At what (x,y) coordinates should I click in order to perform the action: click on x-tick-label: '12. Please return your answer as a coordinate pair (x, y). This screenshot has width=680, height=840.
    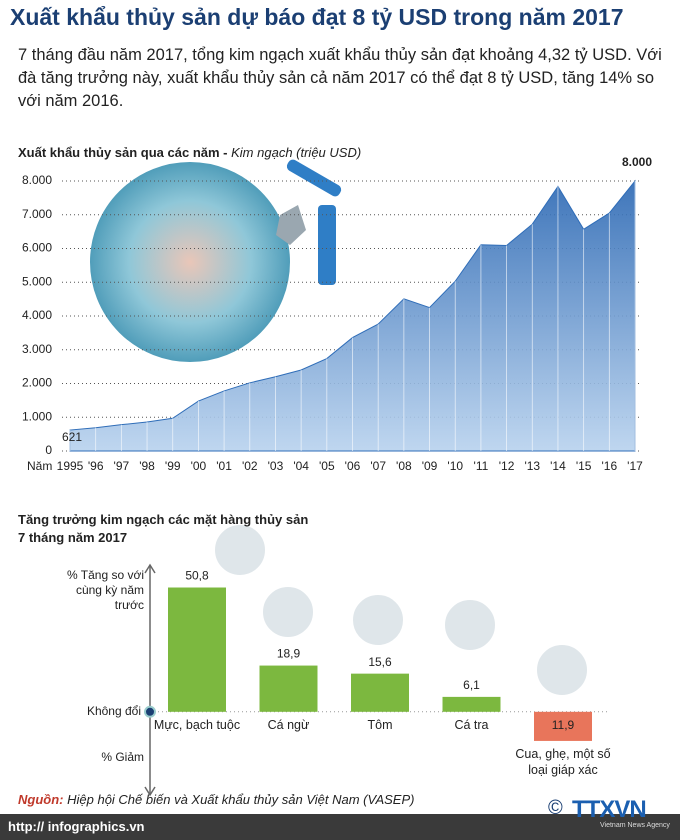
    Looking at the image, I should click on (507, 466).